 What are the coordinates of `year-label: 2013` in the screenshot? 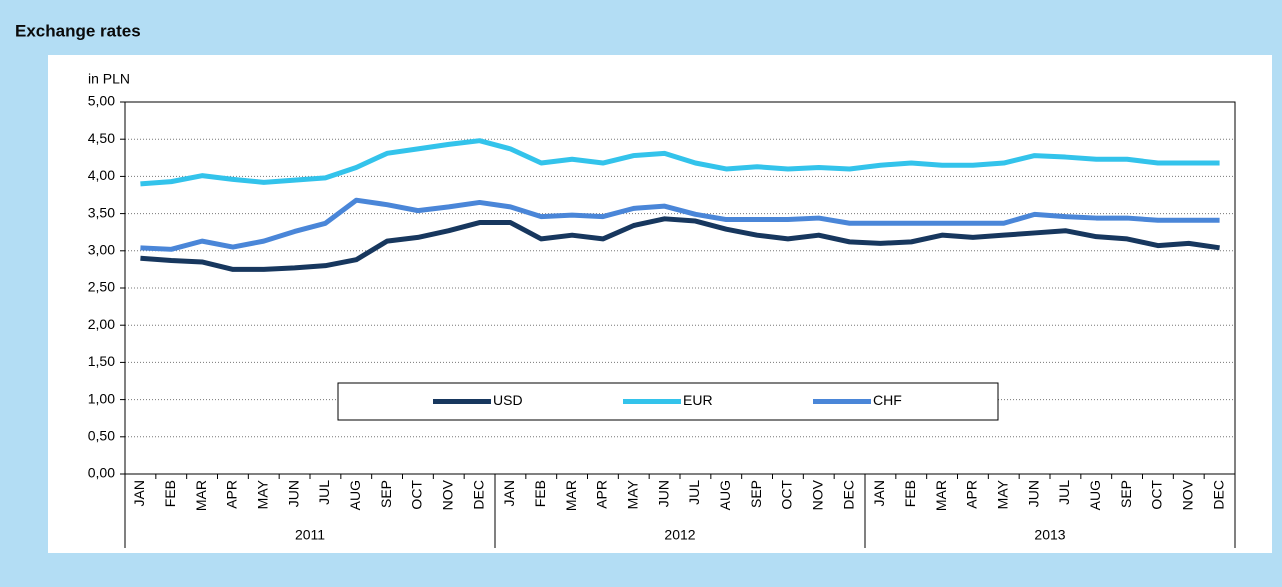 It's located at (1049, 535).